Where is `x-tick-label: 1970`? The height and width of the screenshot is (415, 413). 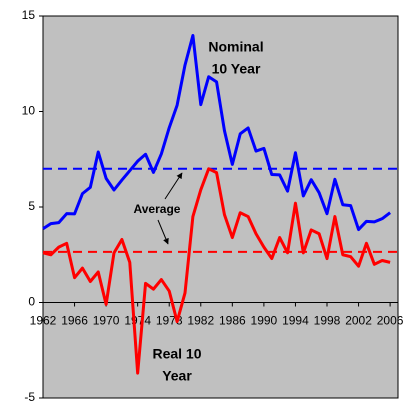 x-tick-label: 1970 is located at coordinates (106, 321).